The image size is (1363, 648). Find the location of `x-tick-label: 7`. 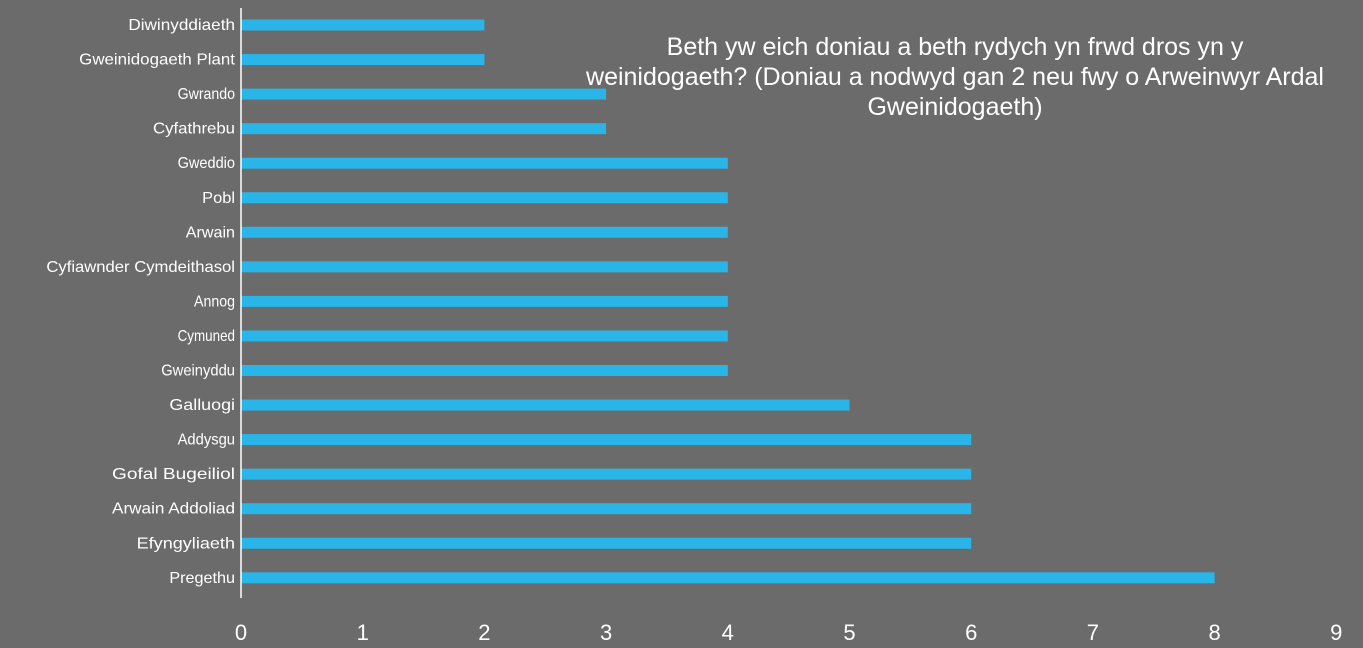

x-tick-label: 7 is located at coordinates (1093, 632).